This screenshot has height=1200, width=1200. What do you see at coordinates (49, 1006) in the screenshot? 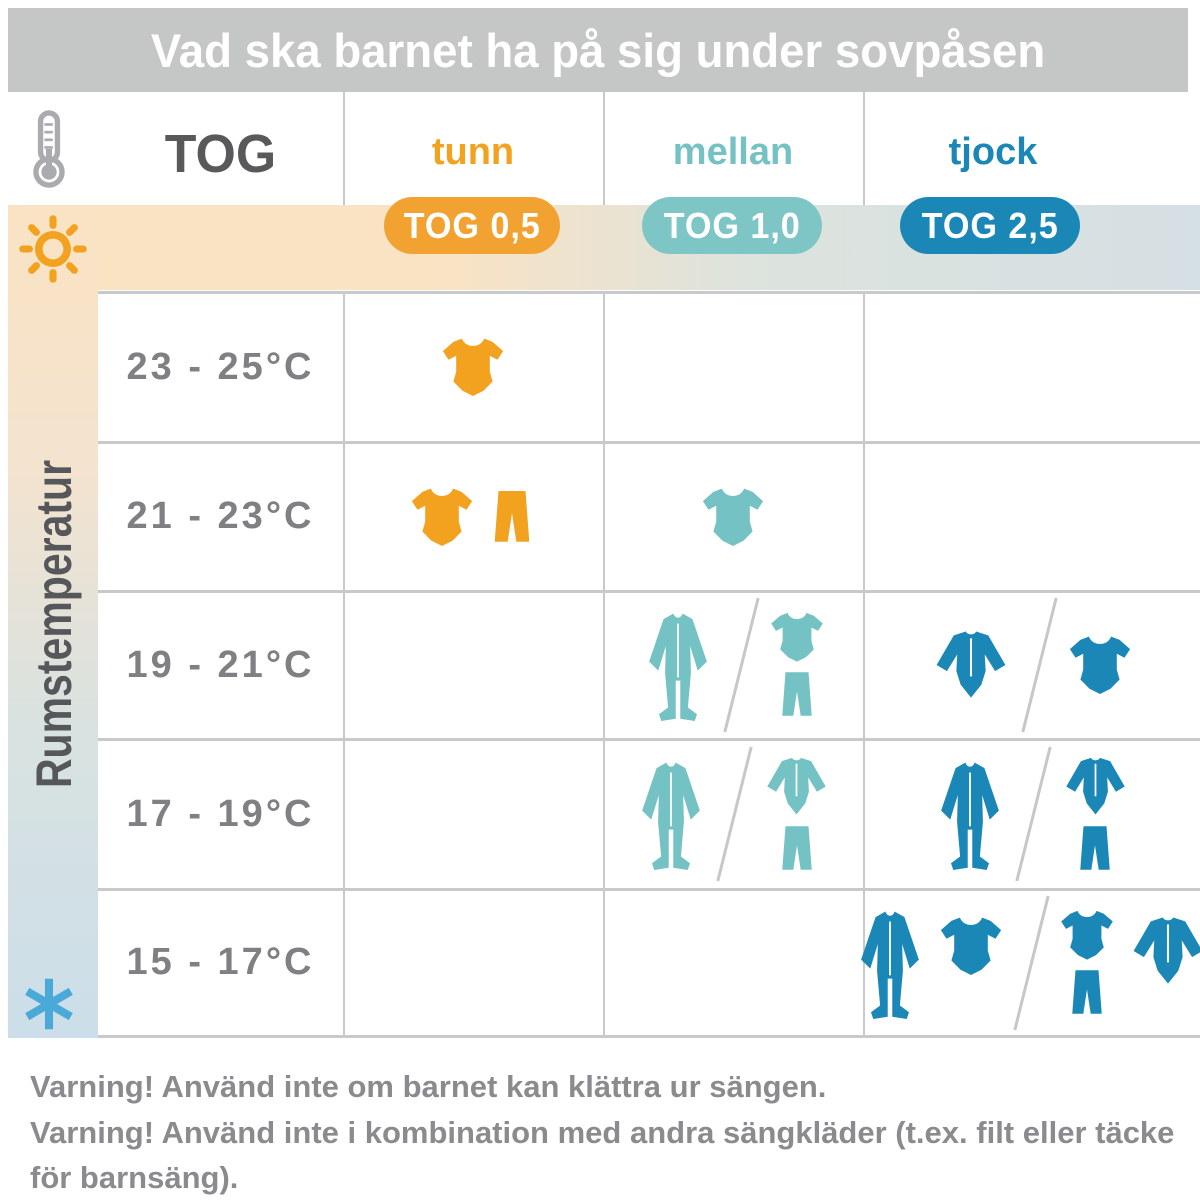
I see `snowflake-icon` at bounding box center [49, 1006].